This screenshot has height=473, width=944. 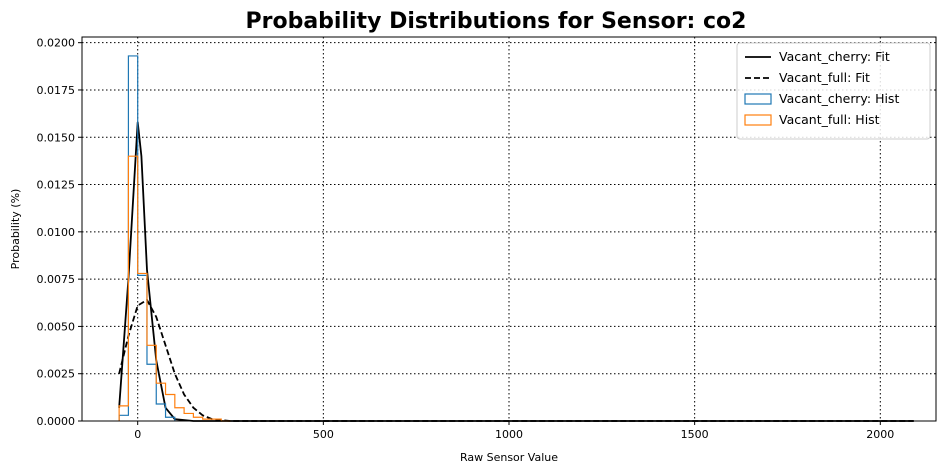 What do you see at coordinates (323, 434) in the screenshot?
I see `x-tick-label: 500` at bounding box center [323, 434].